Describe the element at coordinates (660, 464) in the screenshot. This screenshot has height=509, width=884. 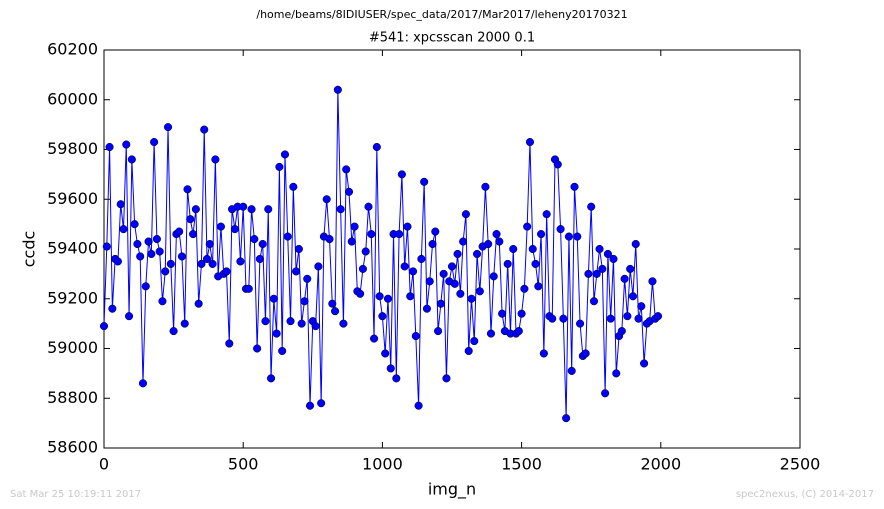
I see `x-tick-label: 2000` at that location.